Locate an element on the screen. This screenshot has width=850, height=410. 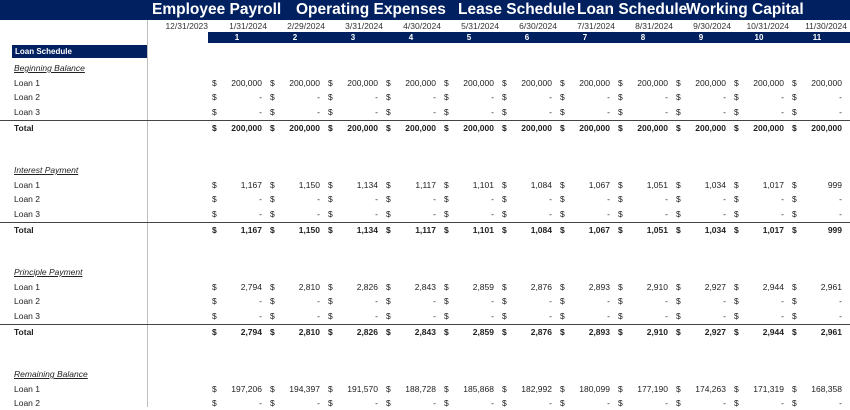
cell-value: 1,084 is located at coordinates (541, 184).